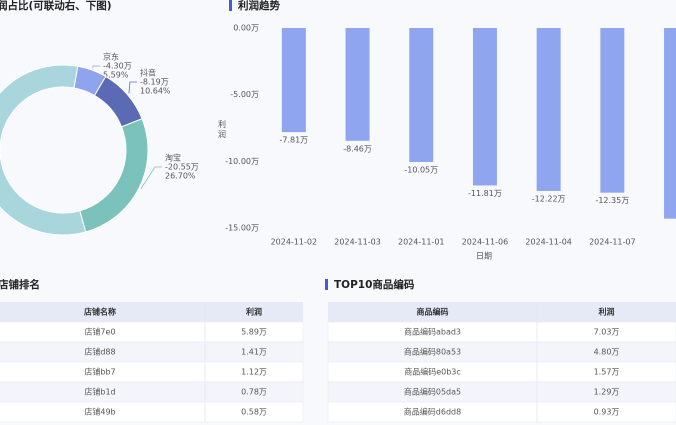  Describe the element at coordinates (374, 284) in the screenshot. I see `table-title: TOP10商品编码` at that location.